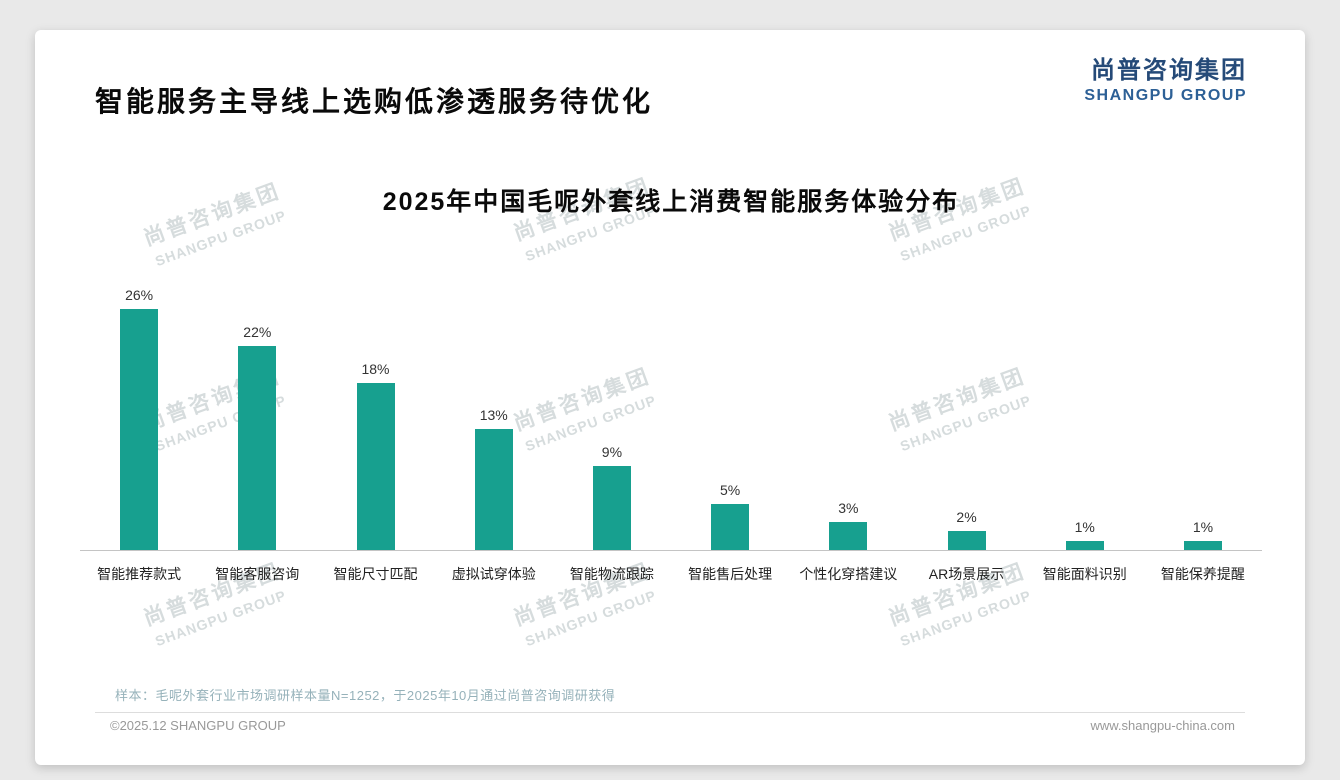 The width and height of the screenshot is (1340, 780). Describe the element at coordinates (670, 712) in the screenshot. I see `footer-divider` at that location.